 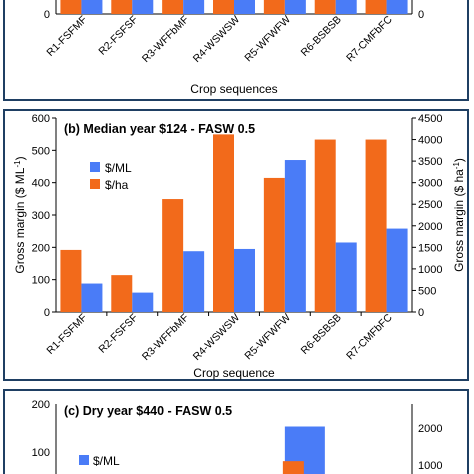 I want to click on y2-tick-label: 4500, so click(x=430, y=119).